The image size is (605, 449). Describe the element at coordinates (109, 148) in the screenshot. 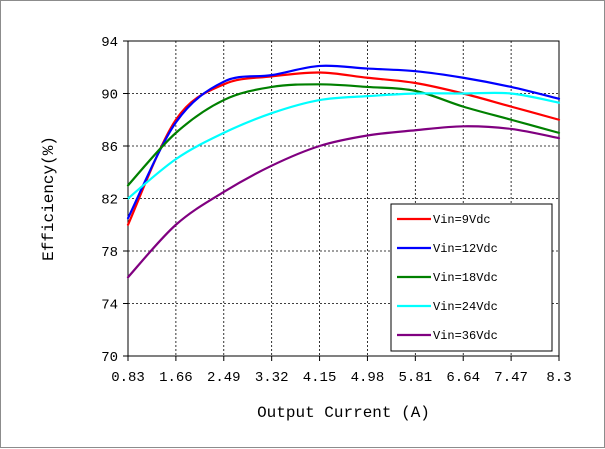

I see `y-tick-label: 86` at that location.